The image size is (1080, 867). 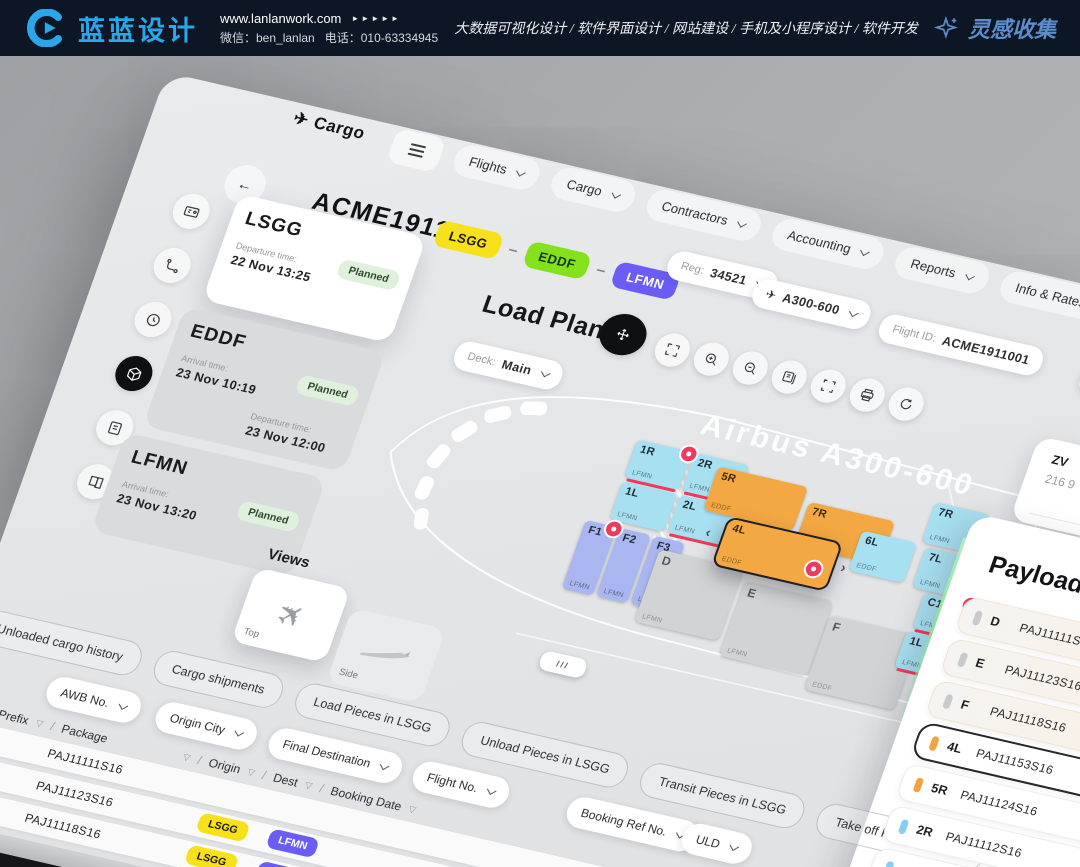 I want to click on document-icon, so click(x=114, y=427).